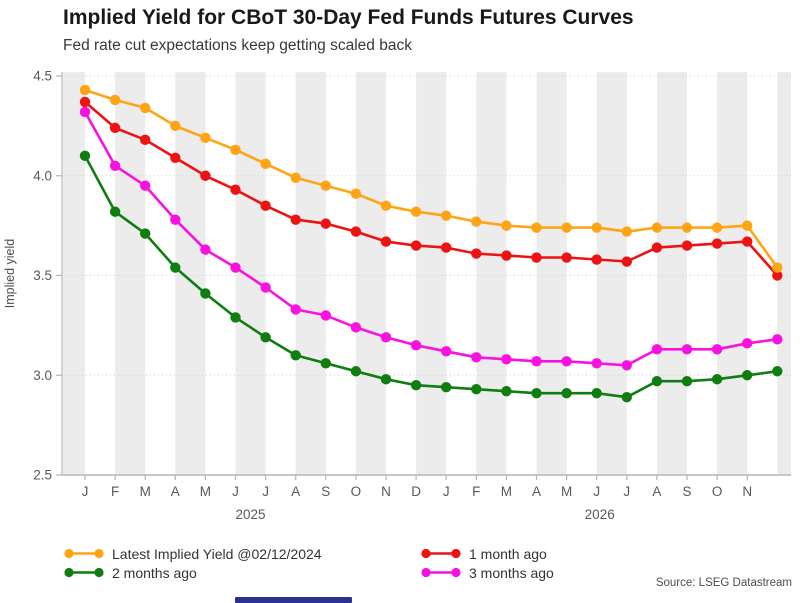  What do you see at coordinates (42, 375) in the screenshot?
I see `y-tick-label: 3.0` at bounding box center [42, 375].